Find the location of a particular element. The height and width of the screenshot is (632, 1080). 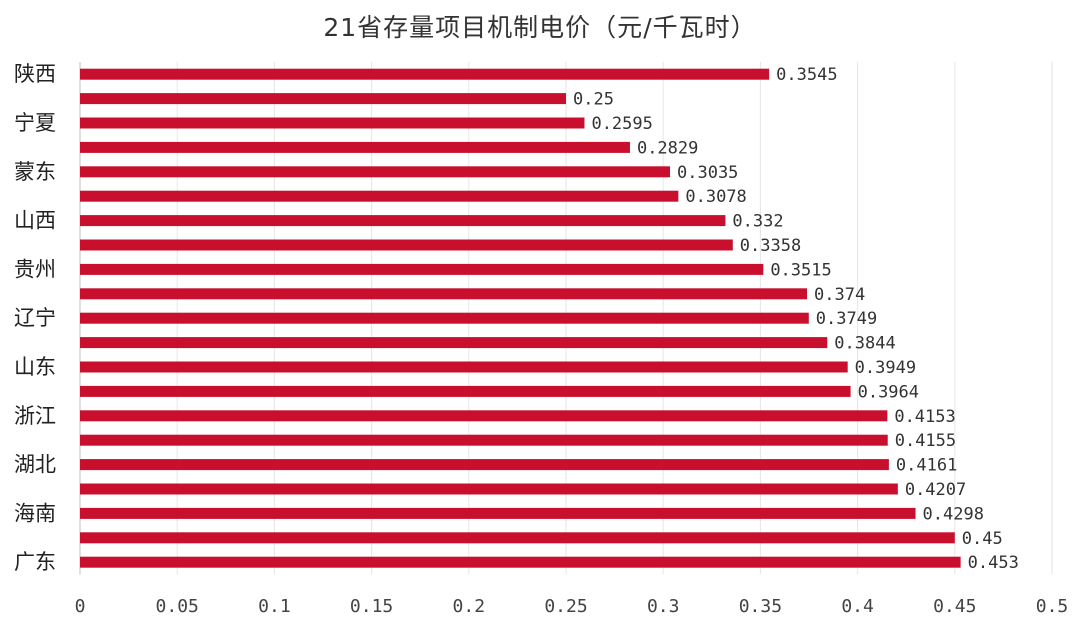

data-label: 0.3035 is located at coordinates (707, 173).